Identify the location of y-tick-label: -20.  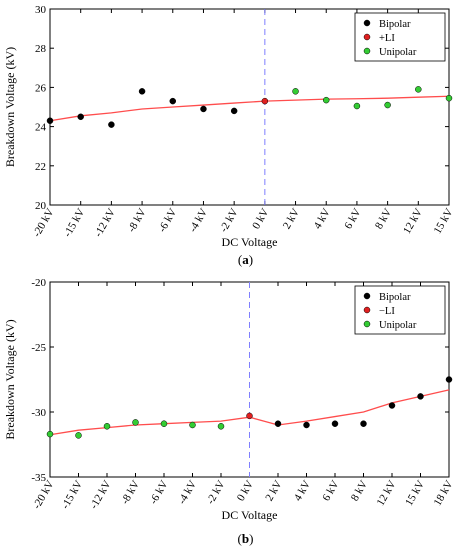
(38, 283).